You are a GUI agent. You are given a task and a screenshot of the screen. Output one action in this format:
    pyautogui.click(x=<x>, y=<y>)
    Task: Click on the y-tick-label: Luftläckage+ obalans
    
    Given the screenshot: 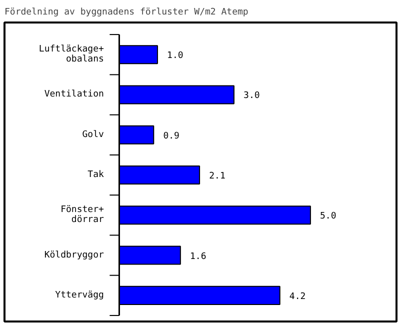 What is the action you would take?
    pyautogui.click(x=71, y=54)
    